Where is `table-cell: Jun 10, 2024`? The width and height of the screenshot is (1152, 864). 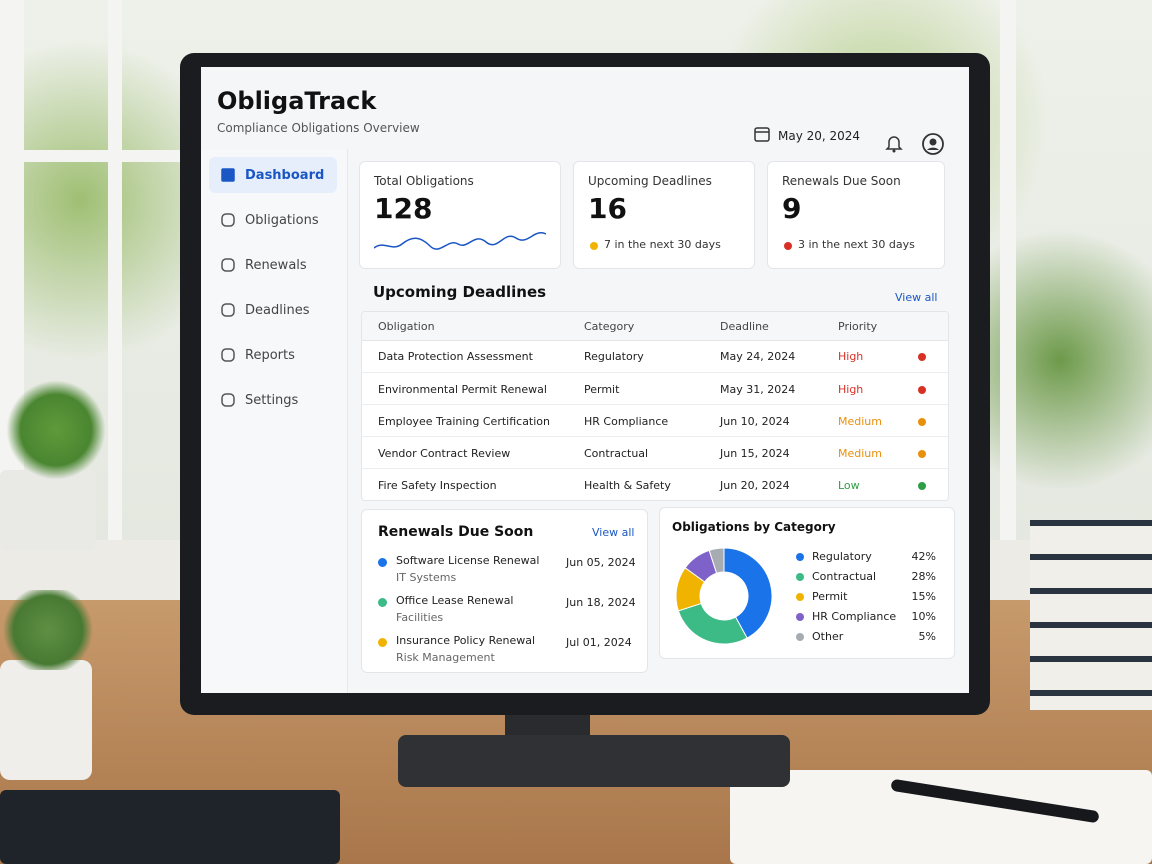
table-cell: Jun 10, 2024 is located at coordinates (755, 421).